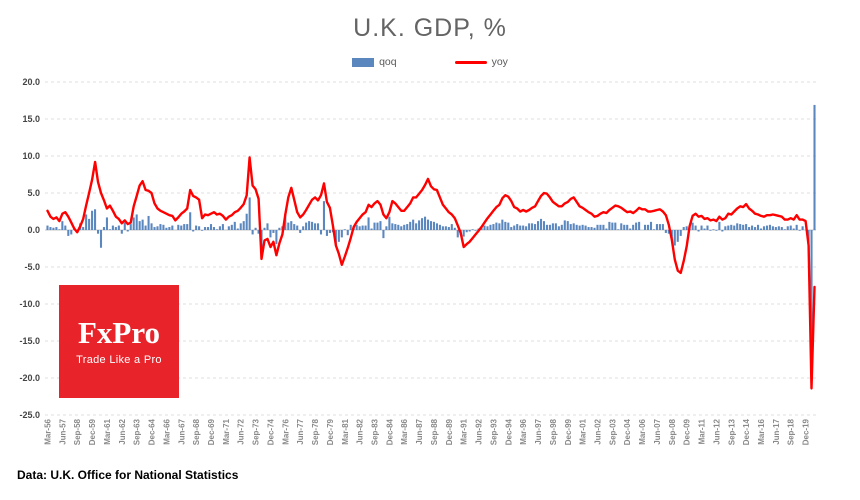 The width and height of the screenshot is (860, 500). I want to click on svg-text: Jun-57, so click(62, 431).